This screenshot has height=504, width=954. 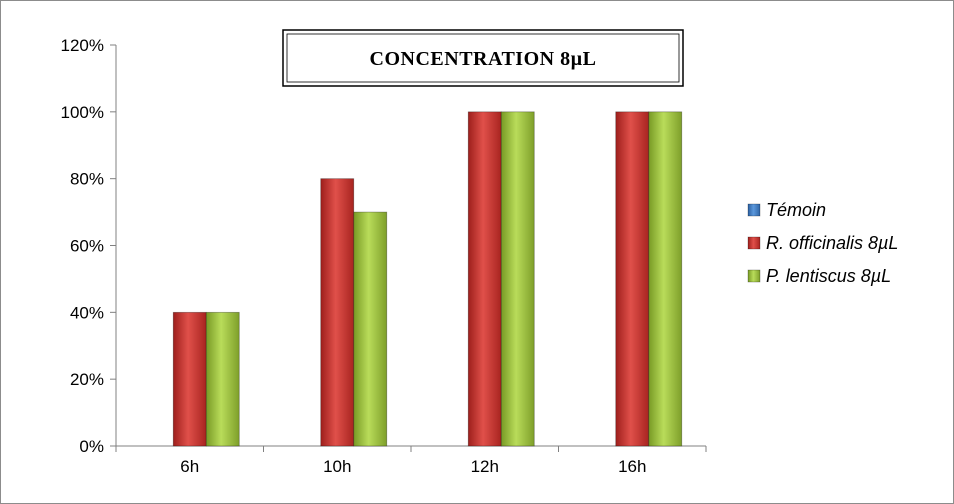 I want to click on y-tick-label: 0%, so click(x=91, y=446).